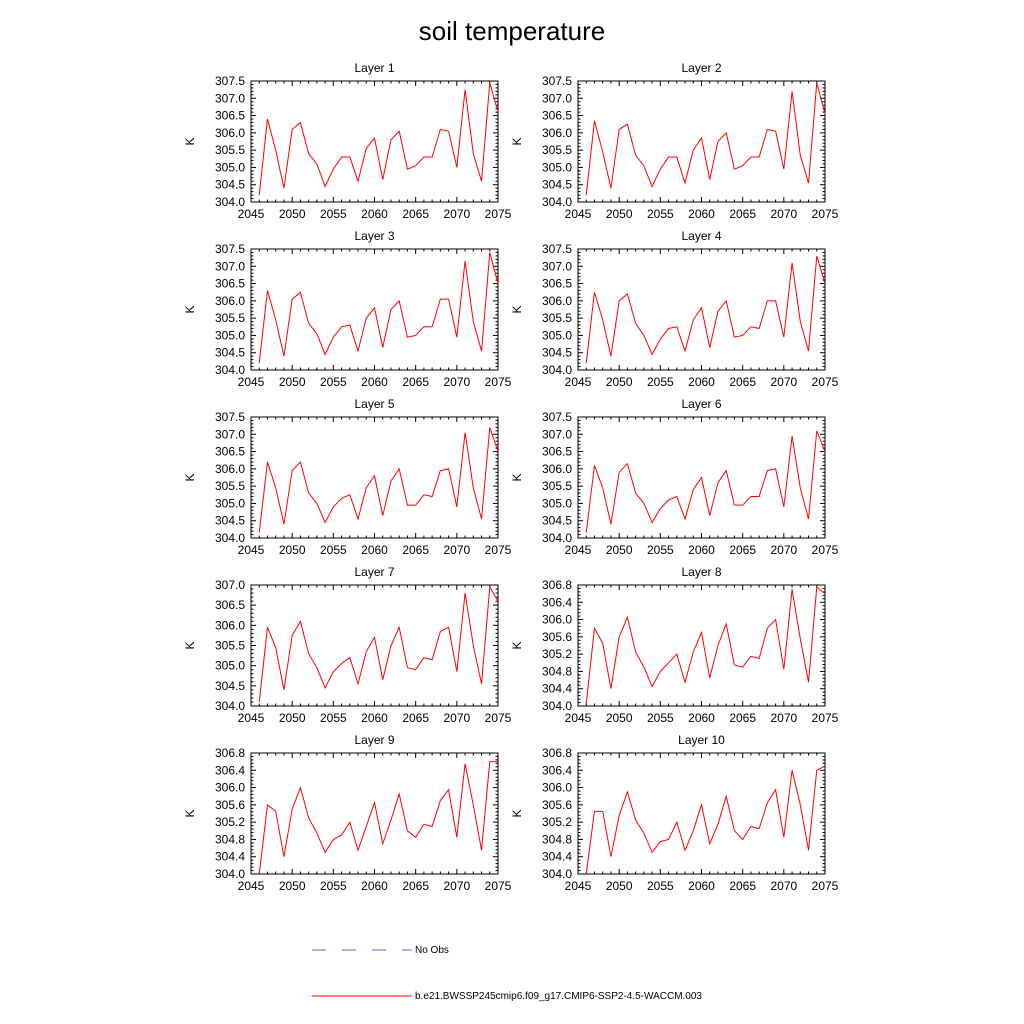 This screenshot has height=1024, width=1024. What do you see at coordinates (701, 236) in the screenshot?
I see `panel-title: Layer 4` at bounding box center [701, 236].